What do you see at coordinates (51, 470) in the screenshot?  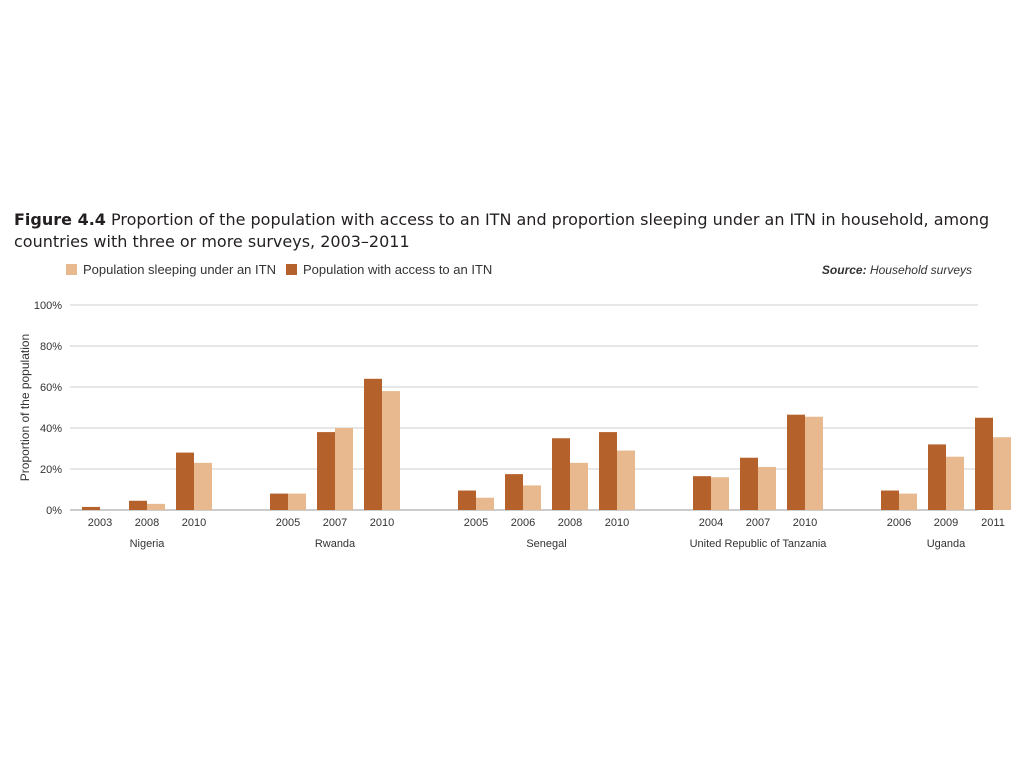 I see `y-tick-label: 20%` at bounding box center [51, 470].